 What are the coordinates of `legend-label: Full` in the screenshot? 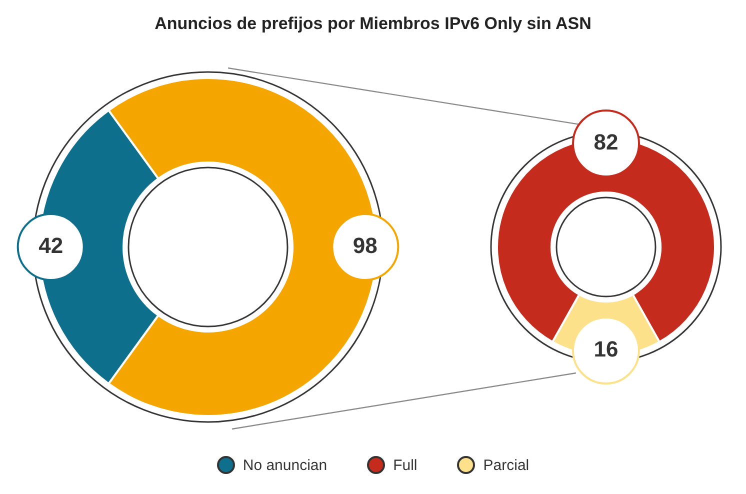 It's located at (405, 465).